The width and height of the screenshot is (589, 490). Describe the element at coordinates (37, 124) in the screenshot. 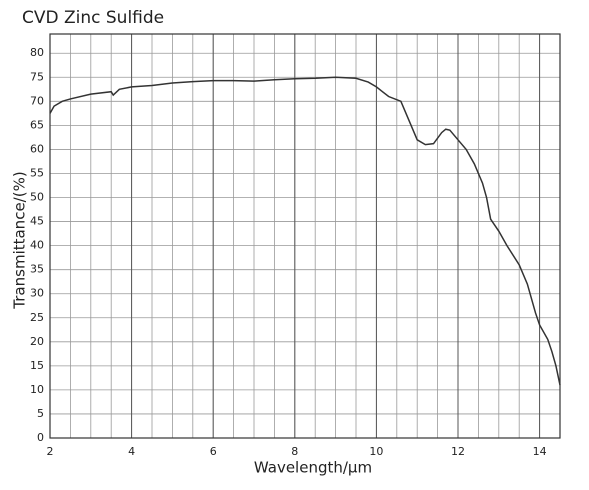

I see `y-tick-label: 65` at that location.